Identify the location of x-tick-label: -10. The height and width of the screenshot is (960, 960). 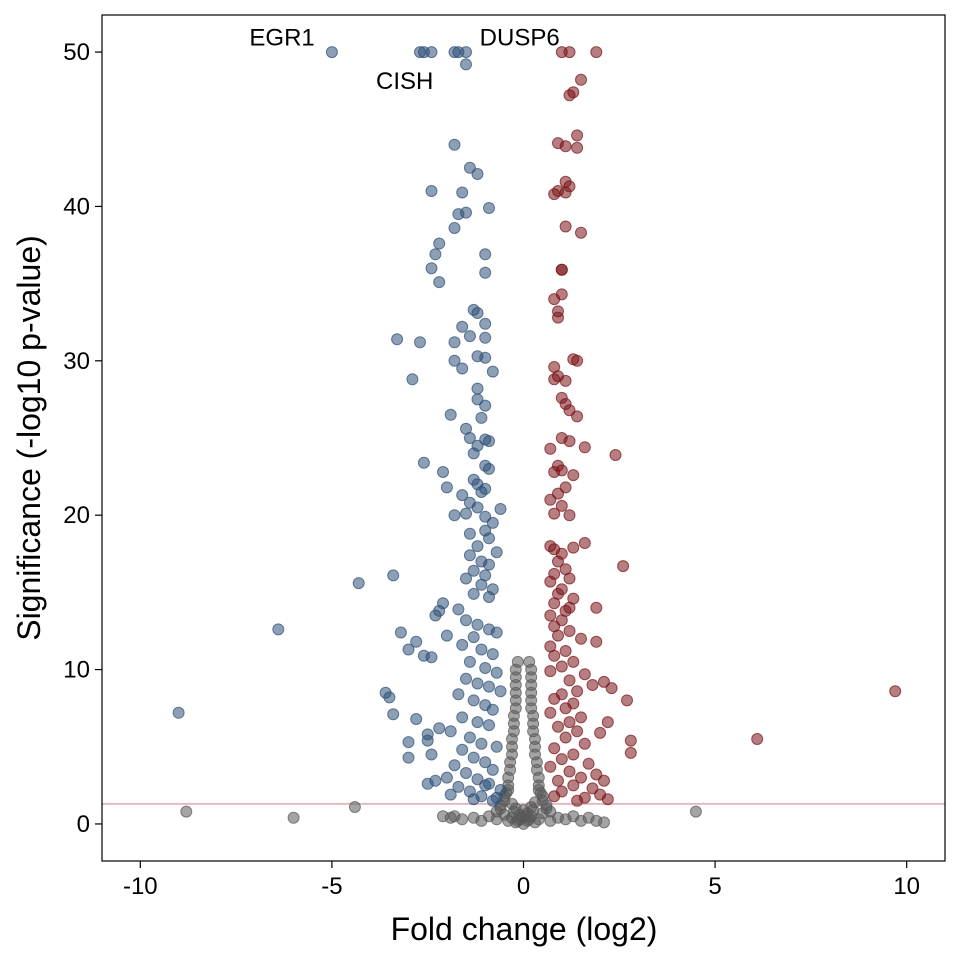
(140, 886).